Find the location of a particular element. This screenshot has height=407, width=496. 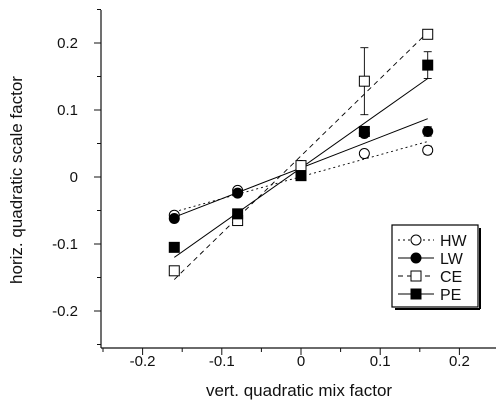

y-tick-label: 0.2 is located at coordinates (67, 43).